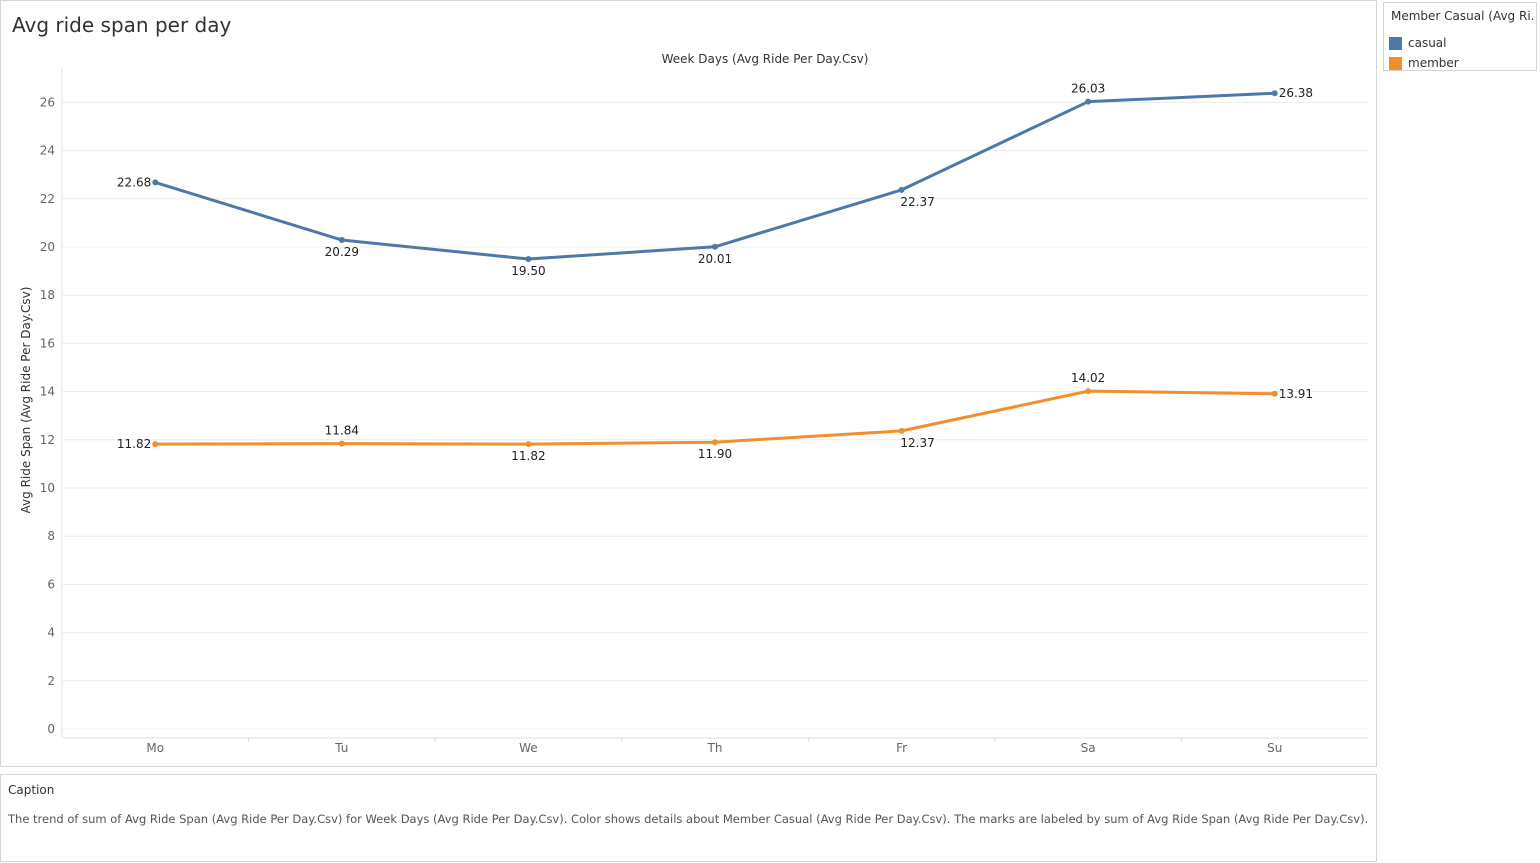 The height and width of the screenshot is (863, 1540). I want to click on y-axis-title: Avg Ride Span (Avg Ride Per Day.Csv), so click(26, 400).